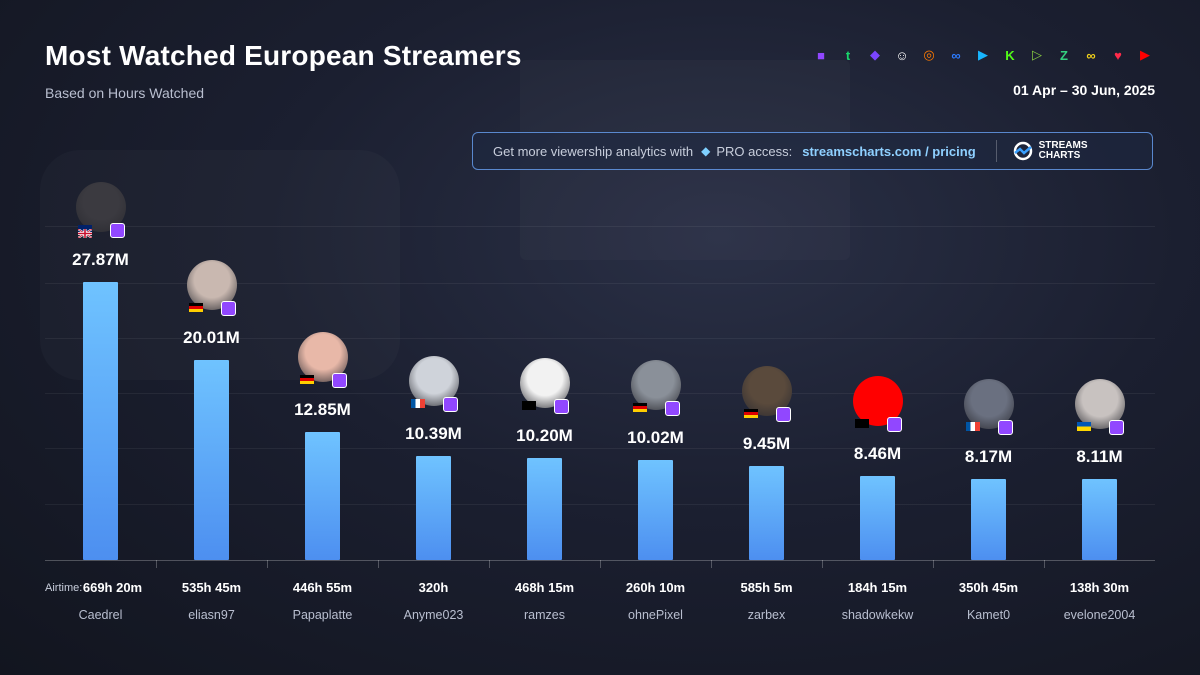 The image size is (1200, 675). I want to click on streamer-name: Anyme023, so click(433, 615).